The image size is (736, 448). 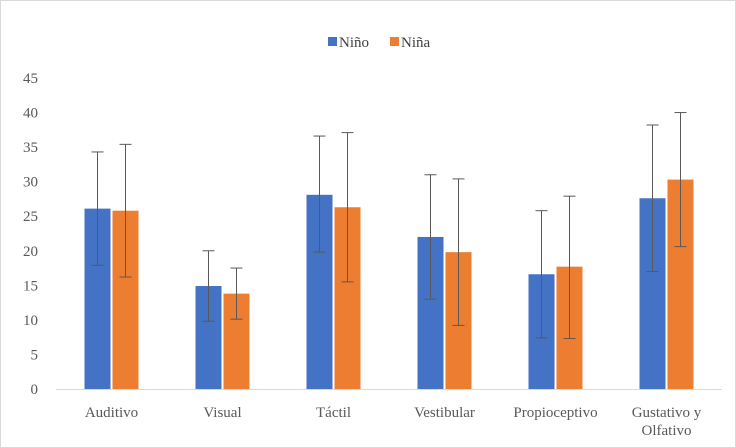 I want to click on y-tick-label: 5, so click(x=35, y=355).